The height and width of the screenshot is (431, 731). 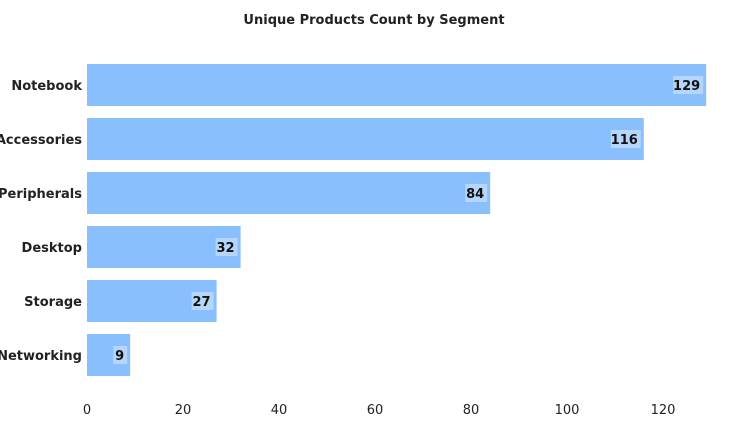 What do you see at coordinates (183, 410) in the screenshot?
I see `x-tick-label-20: 20` at bounding box center [183, 410].